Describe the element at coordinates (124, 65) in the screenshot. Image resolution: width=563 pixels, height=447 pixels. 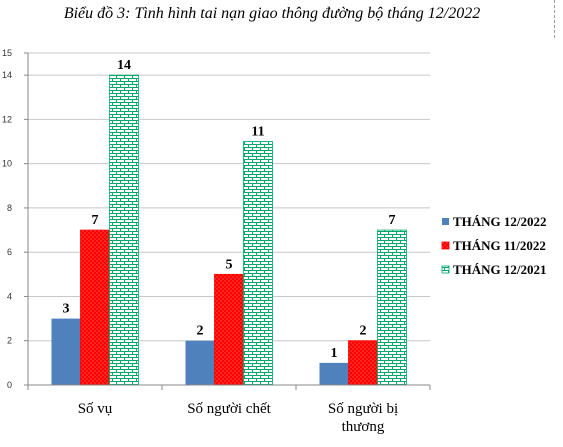
I see `data-label: 14` at that location.